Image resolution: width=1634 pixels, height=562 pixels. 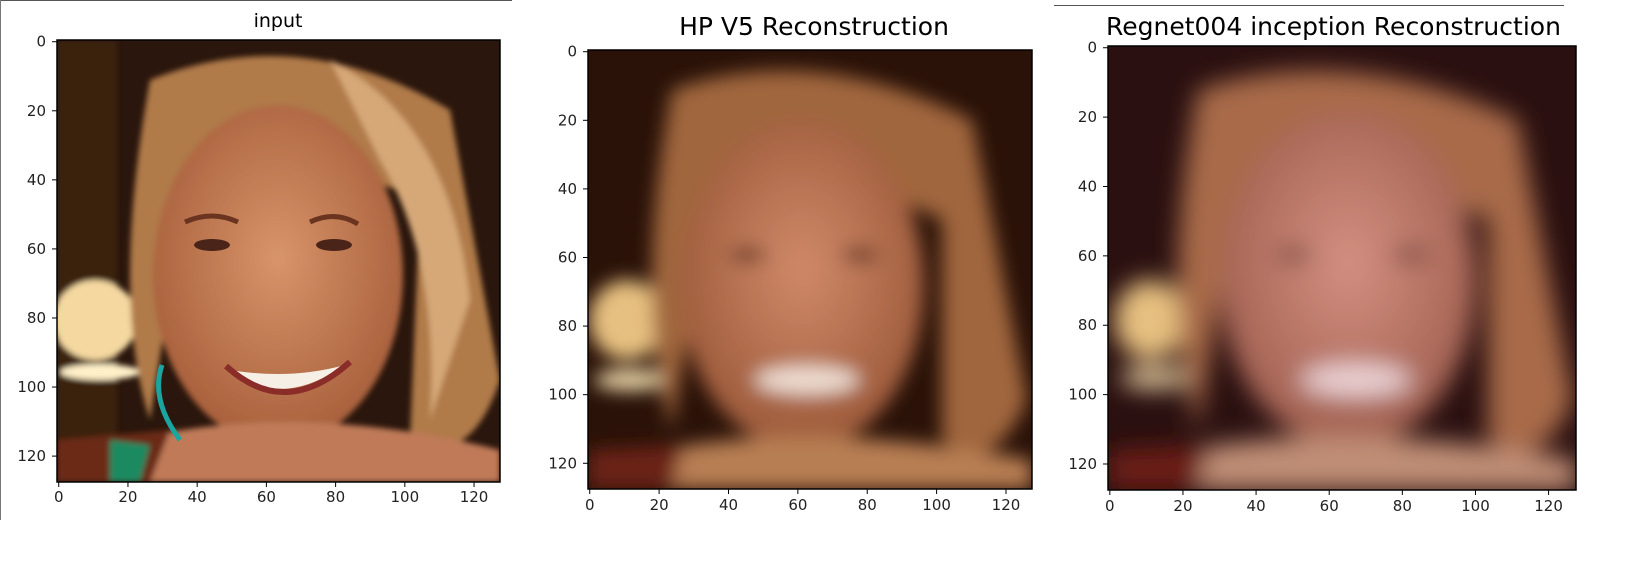 What do you see at coordinates (1333, 26) in the screenshot?
I see `panel-title: Regnet004 inception Reconstruction` at bounding box center [1333, 26].